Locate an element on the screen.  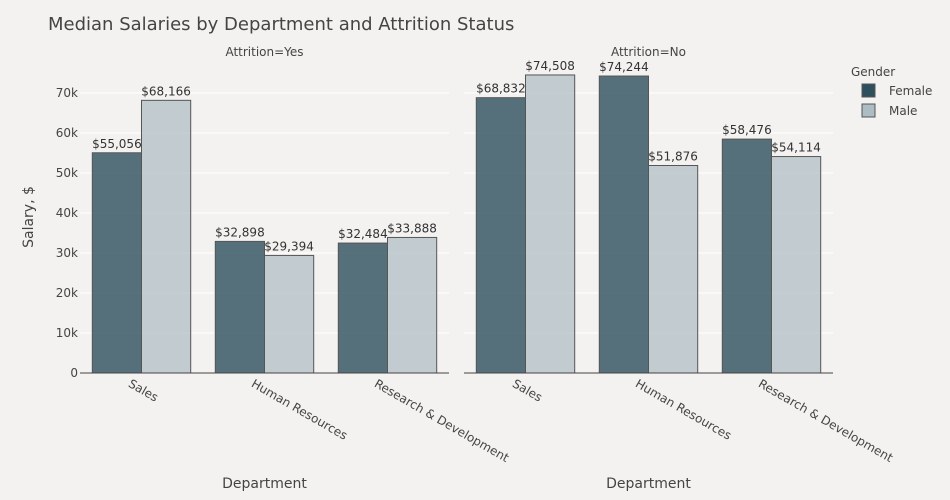
bar-value-label: $68,166 is located at coordinates (166, 91).